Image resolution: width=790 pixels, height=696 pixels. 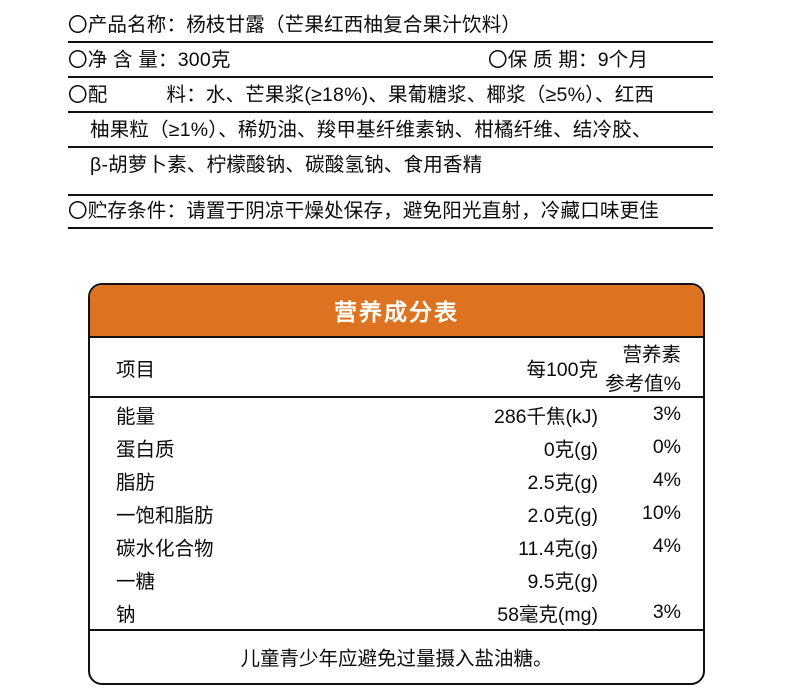 I want to click on info-row-ingredients-1: 〇配 料：水、芒果浆(≥18%)、果葡糖浆、椰浆（≥5%）、红西, so click(x=390, y=95).